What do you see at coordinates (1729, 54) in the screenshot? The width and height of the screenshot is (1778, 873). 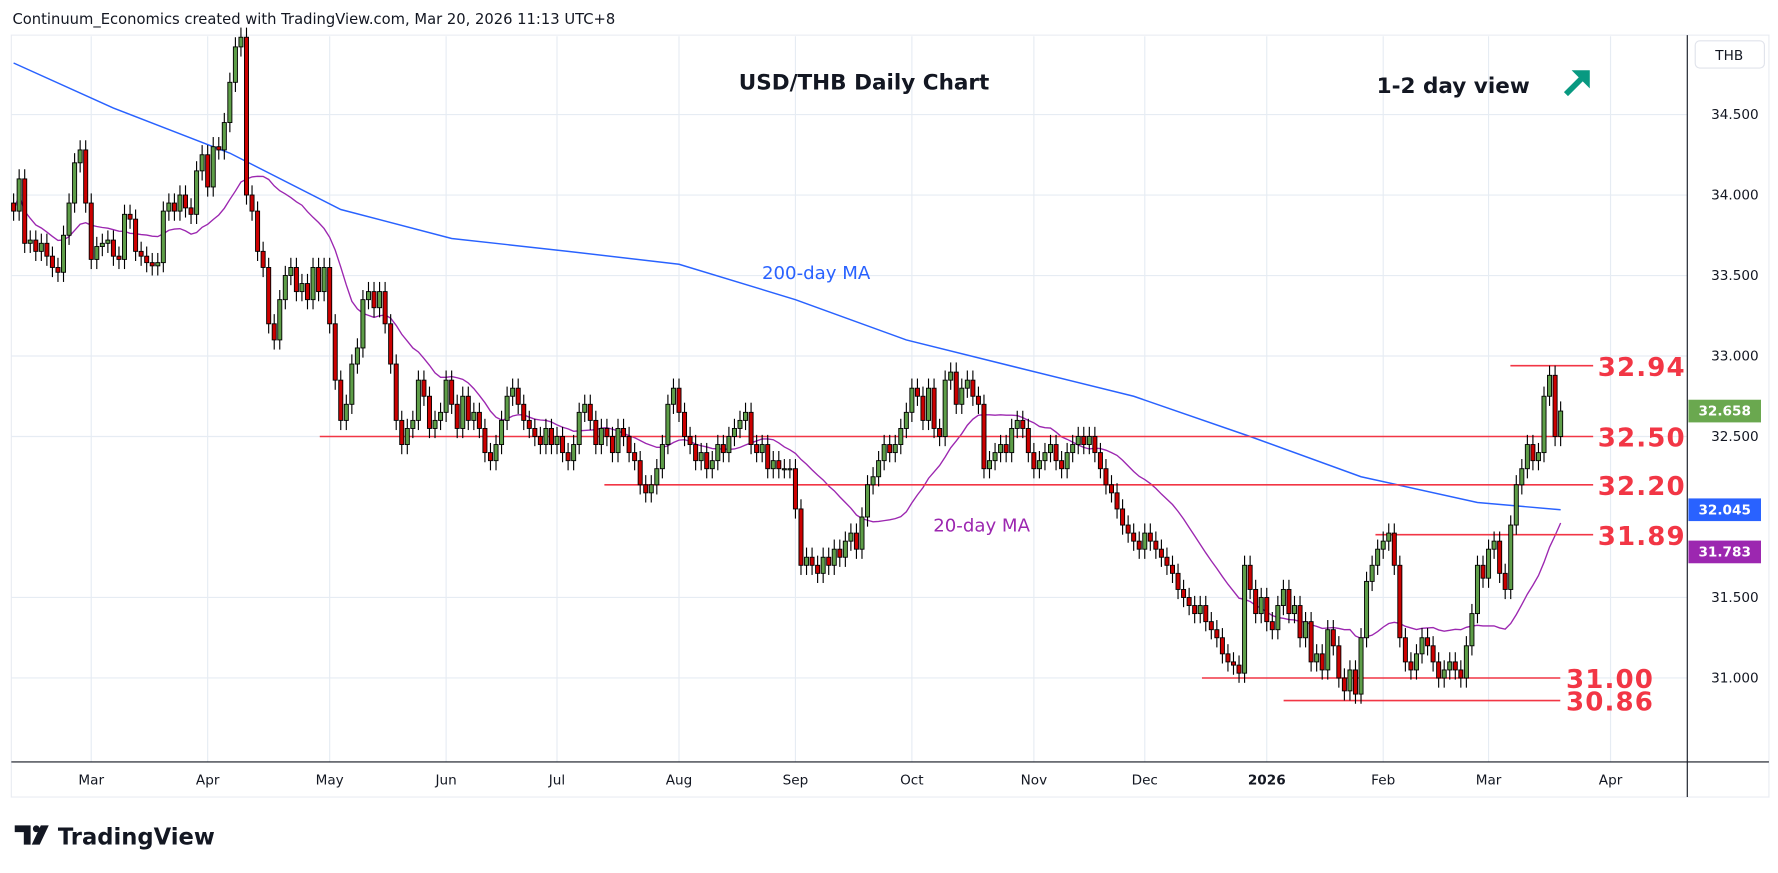 I see `currency-button` at bounding box center [1729, 54].